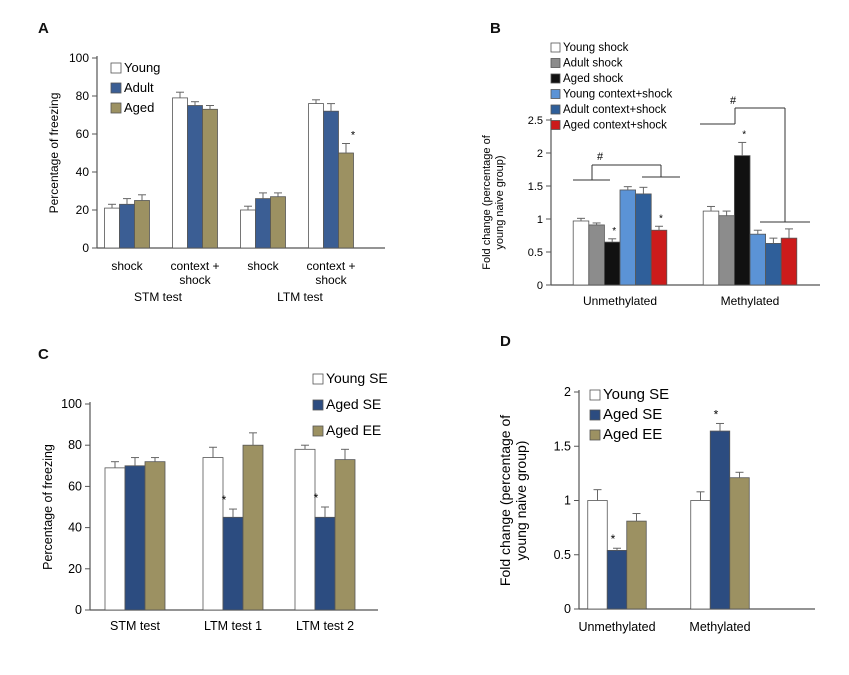 The image size is (849, 675). I want to click on y-axis-label-line: Fold change (percentage of, so click(487, 201).